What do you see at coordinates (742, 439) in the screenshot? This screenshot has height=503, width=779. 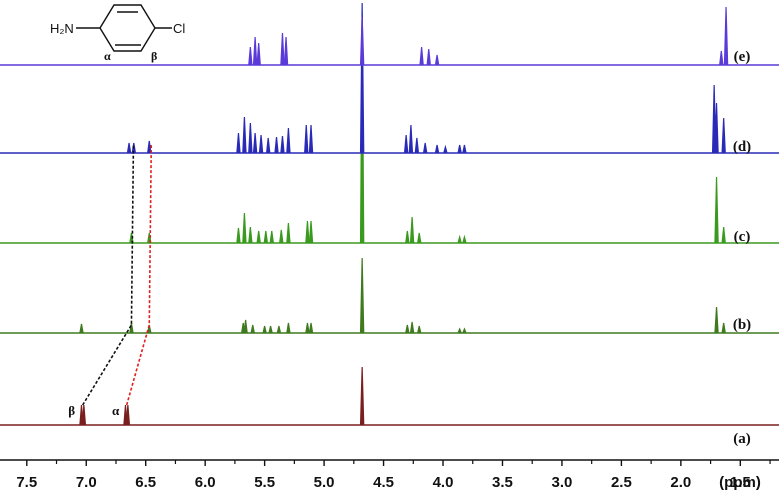 I see `trace-label-a: (a)` at bounding box center [742, 439].